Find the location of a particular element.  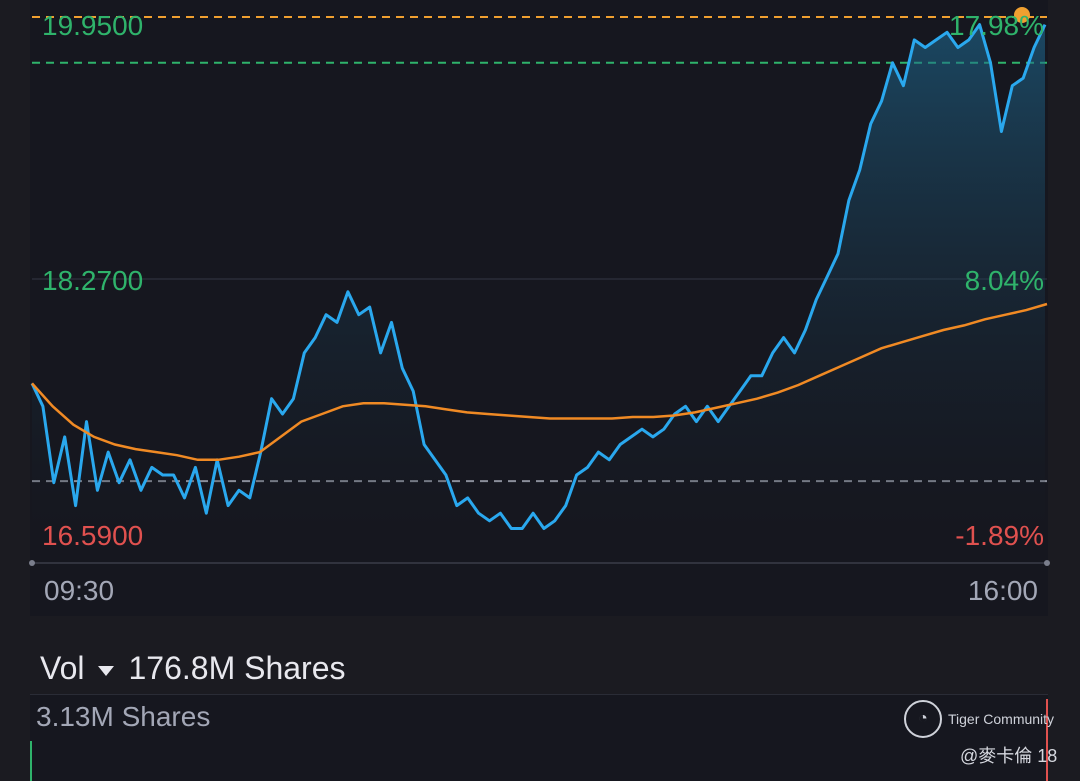

chevron-down-icon is located at coordinates (106, 670).